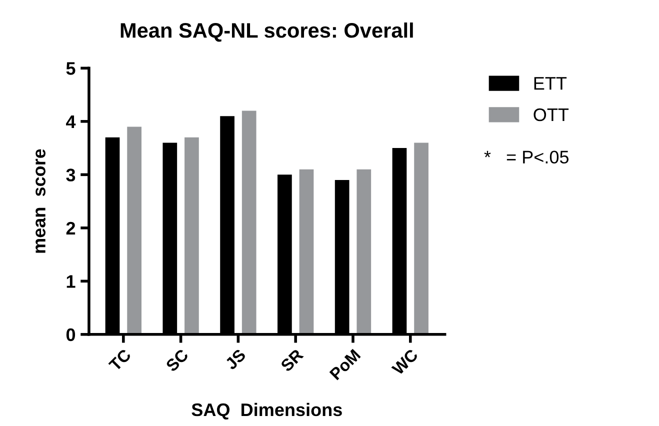 This screenshot has width=659, height=426. Describe the element at coordinates (41, 201) in the screenshot. I see `y-axis-title: mean score` at that location.